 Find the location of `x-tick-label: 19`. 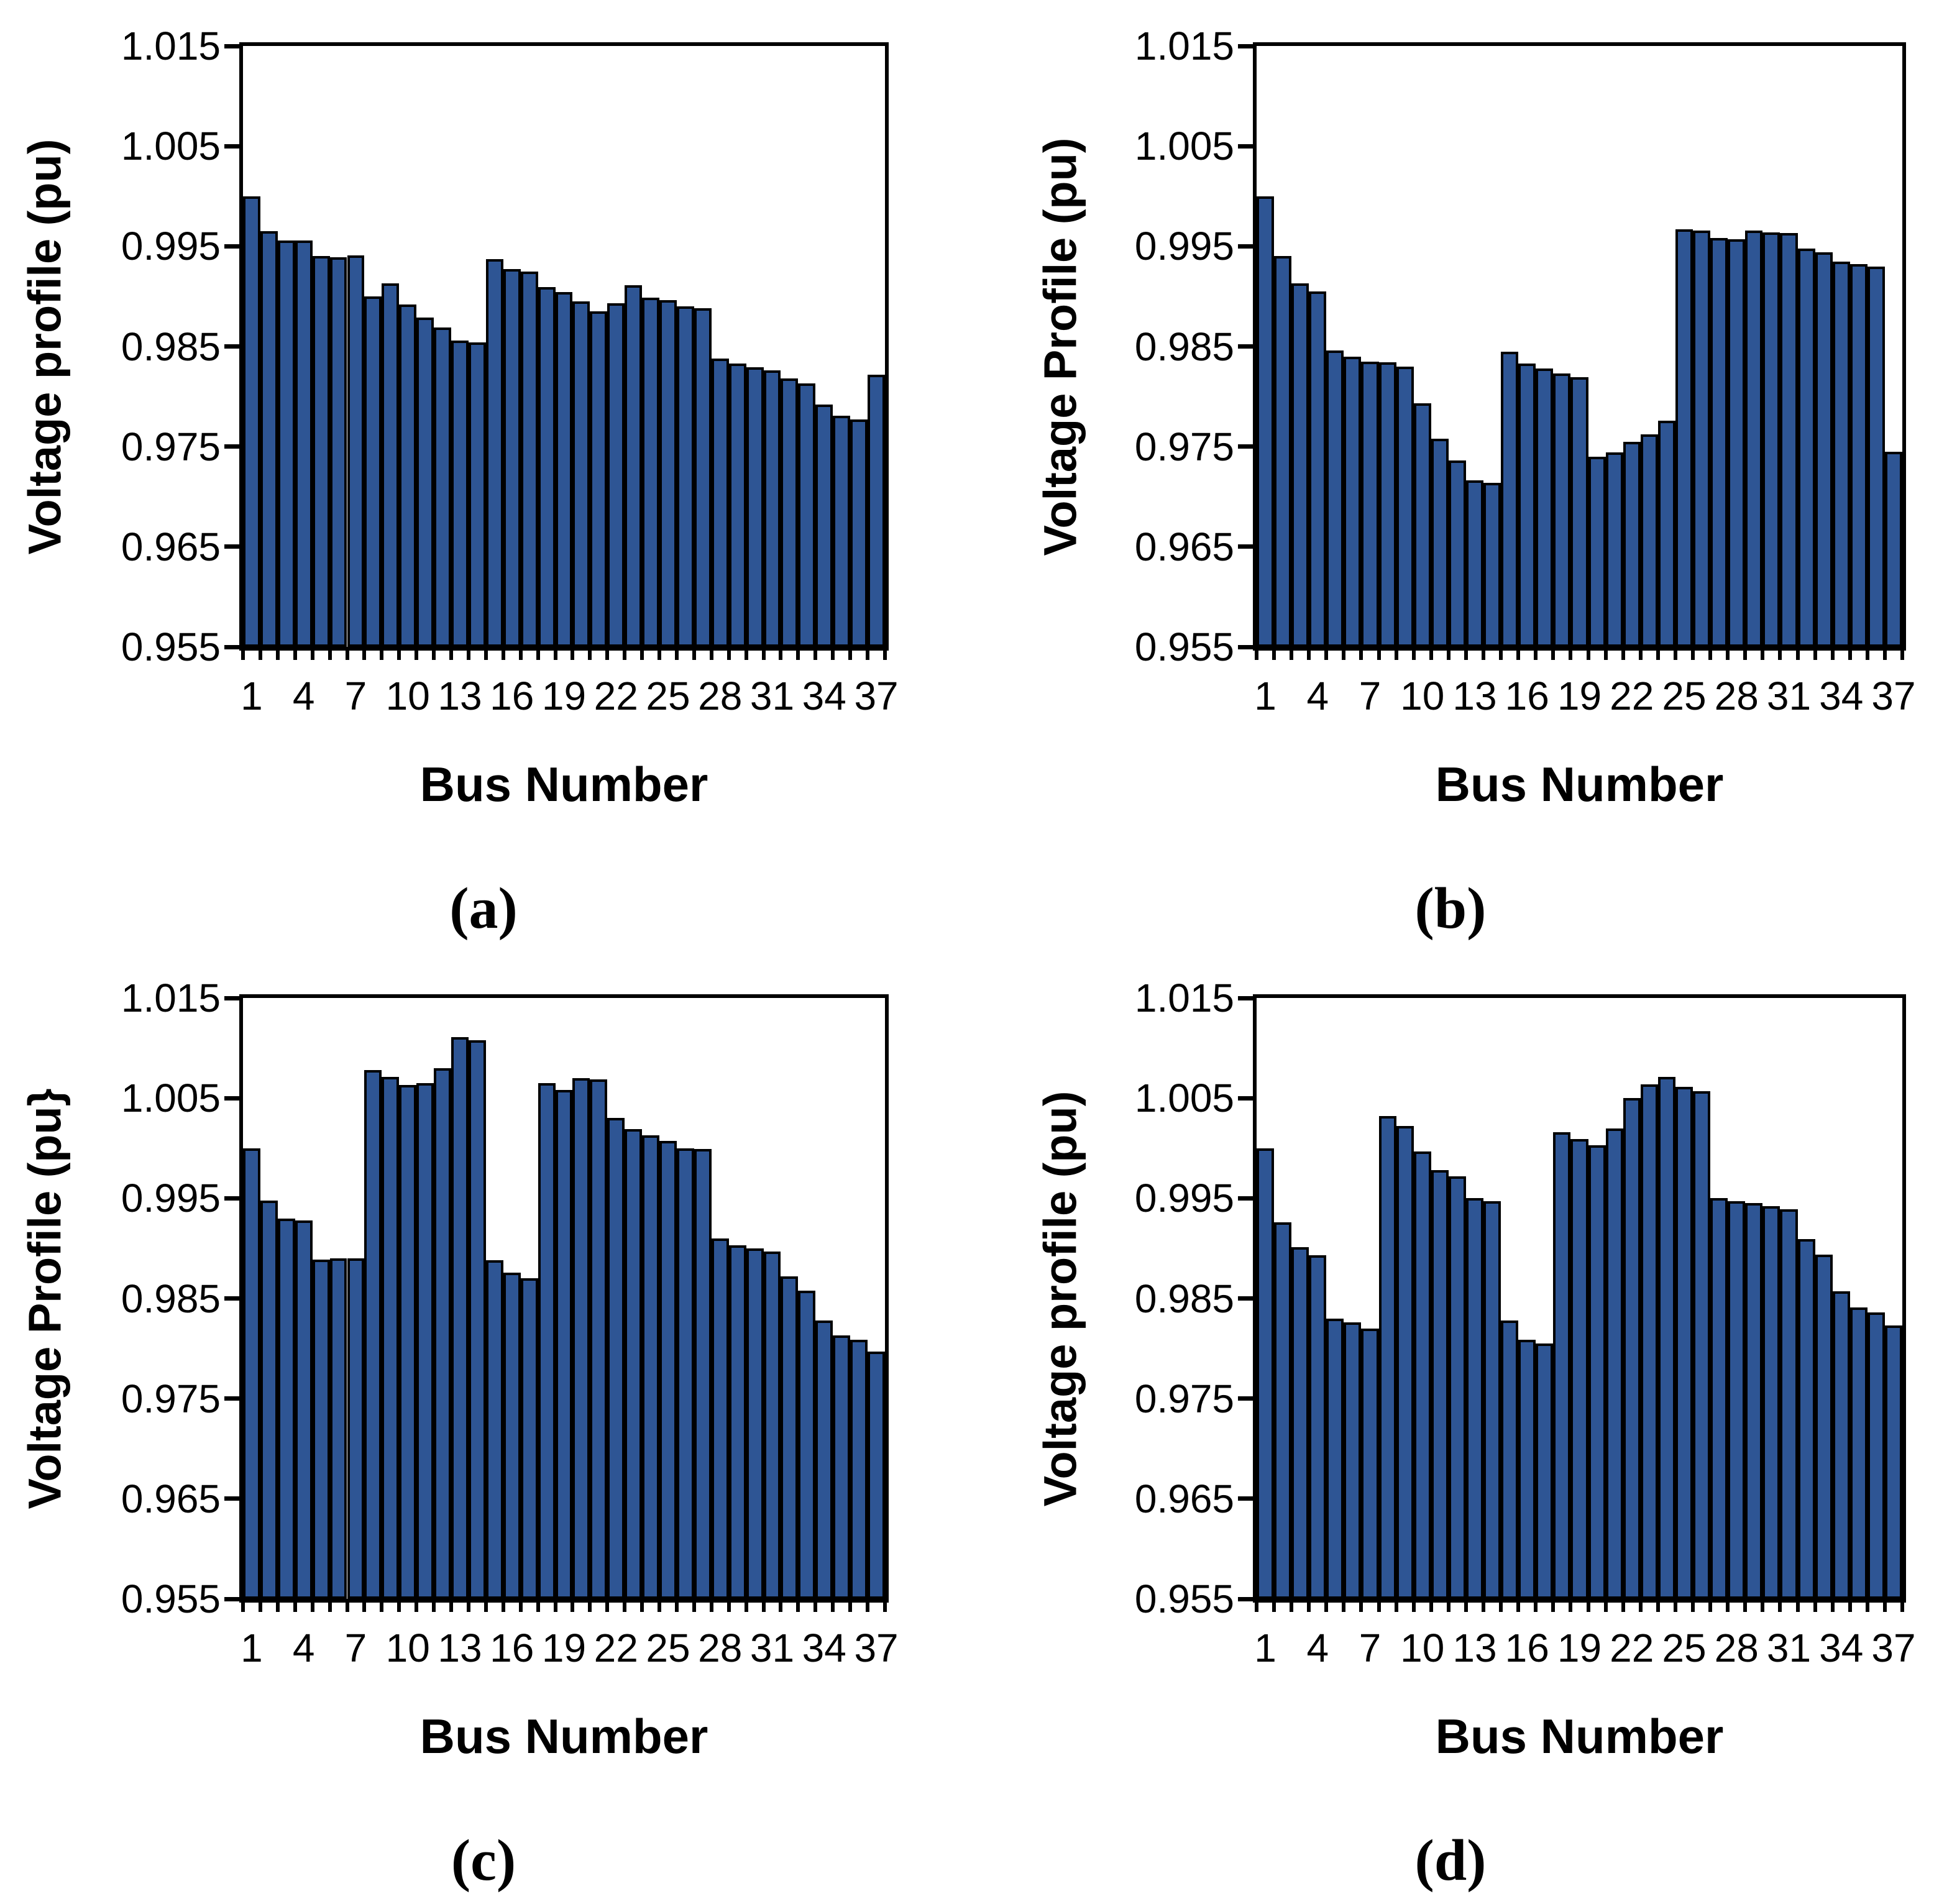

x-tick-label: 19 is located at coordinates (1579, 1648).